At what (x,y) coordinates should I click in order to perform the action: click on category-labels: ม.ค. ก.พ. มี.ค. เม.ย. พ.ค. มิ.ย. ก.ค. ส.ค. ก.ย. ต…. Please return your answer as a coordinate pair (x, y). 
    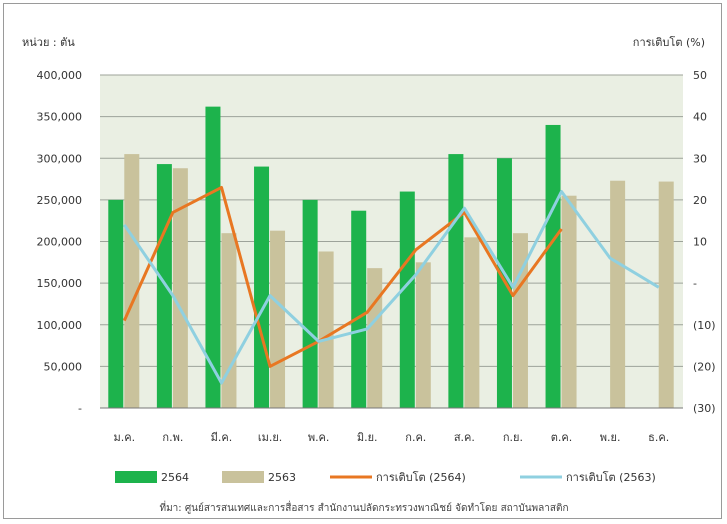
    Looking at the image, I should click on (391, 437).